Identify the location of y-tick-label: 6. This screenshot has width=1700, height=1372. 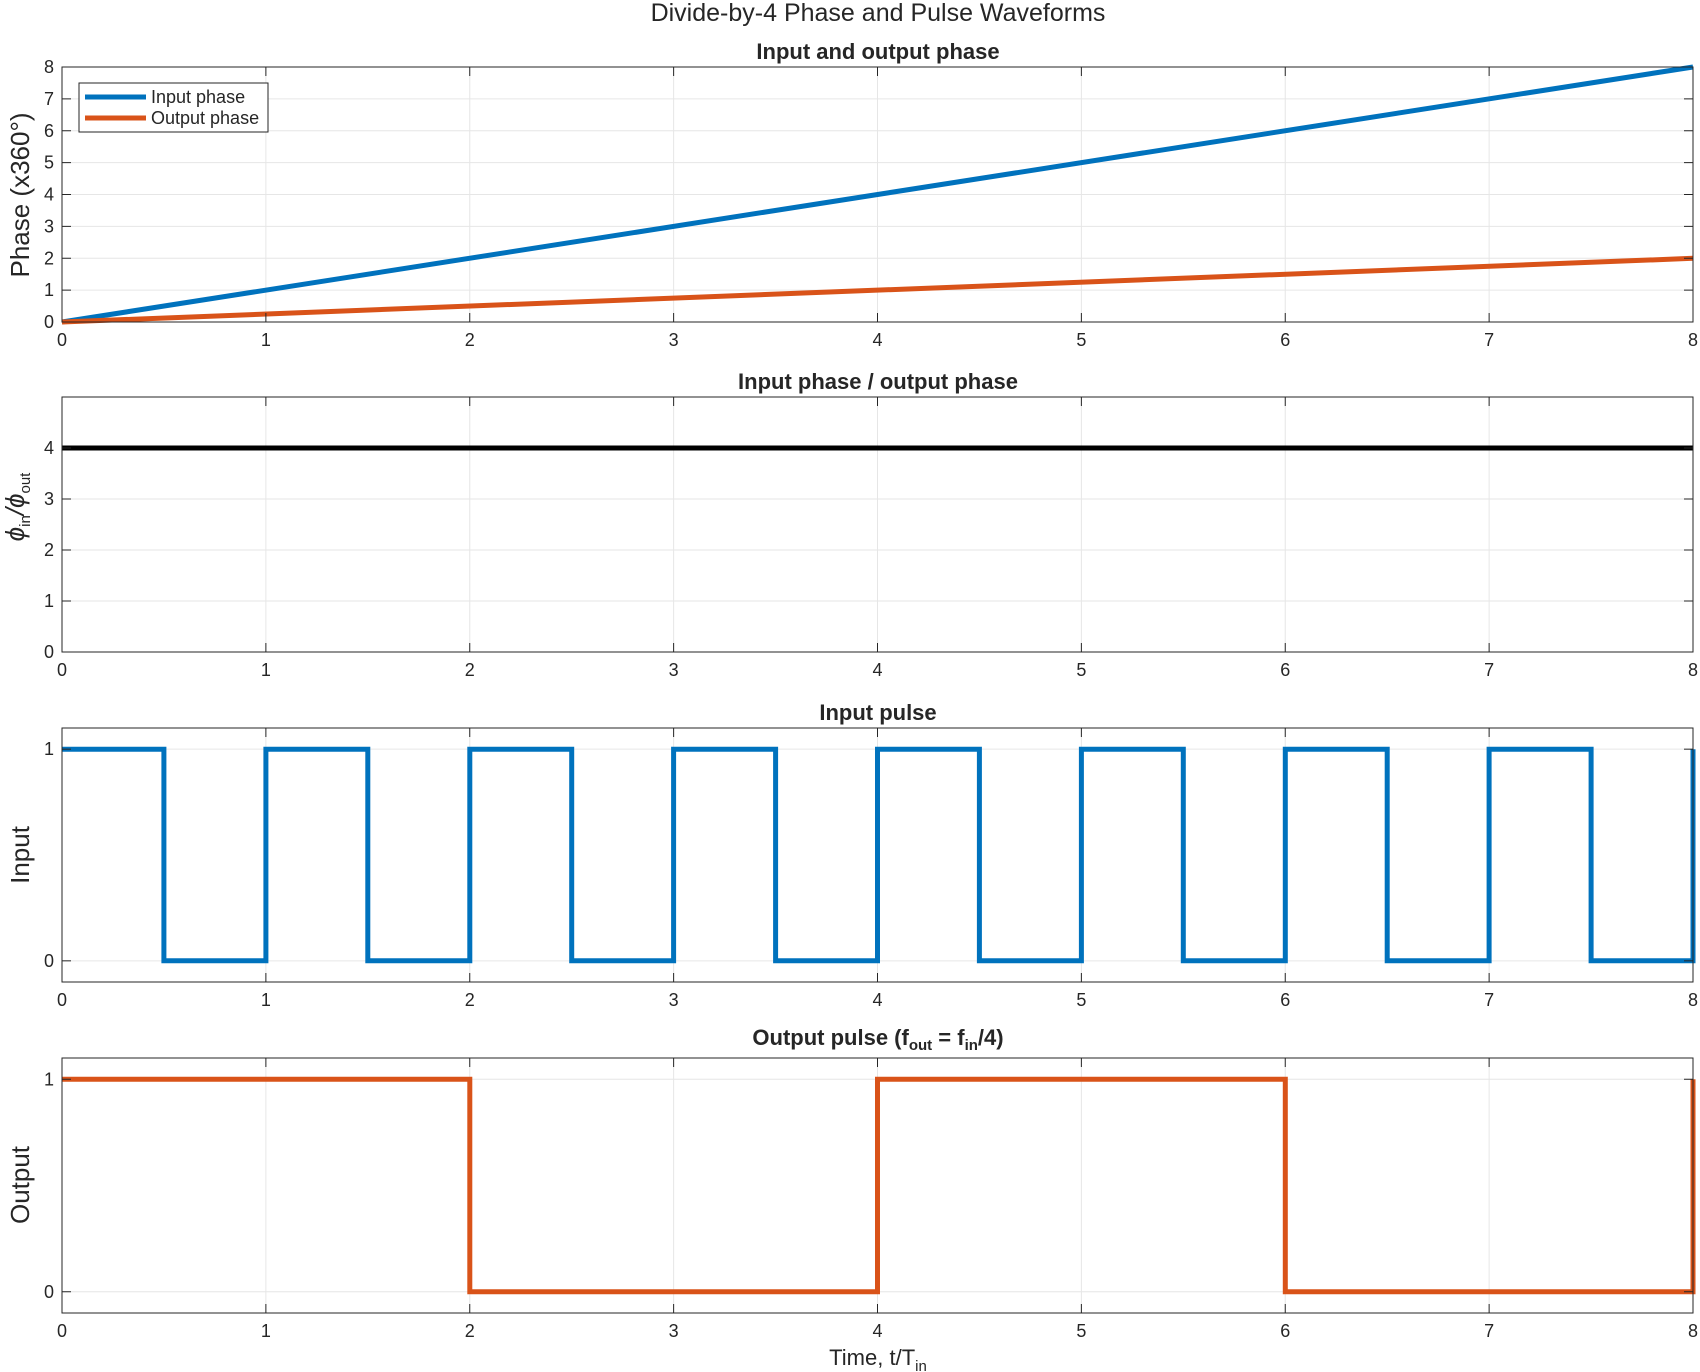
(49, 131).